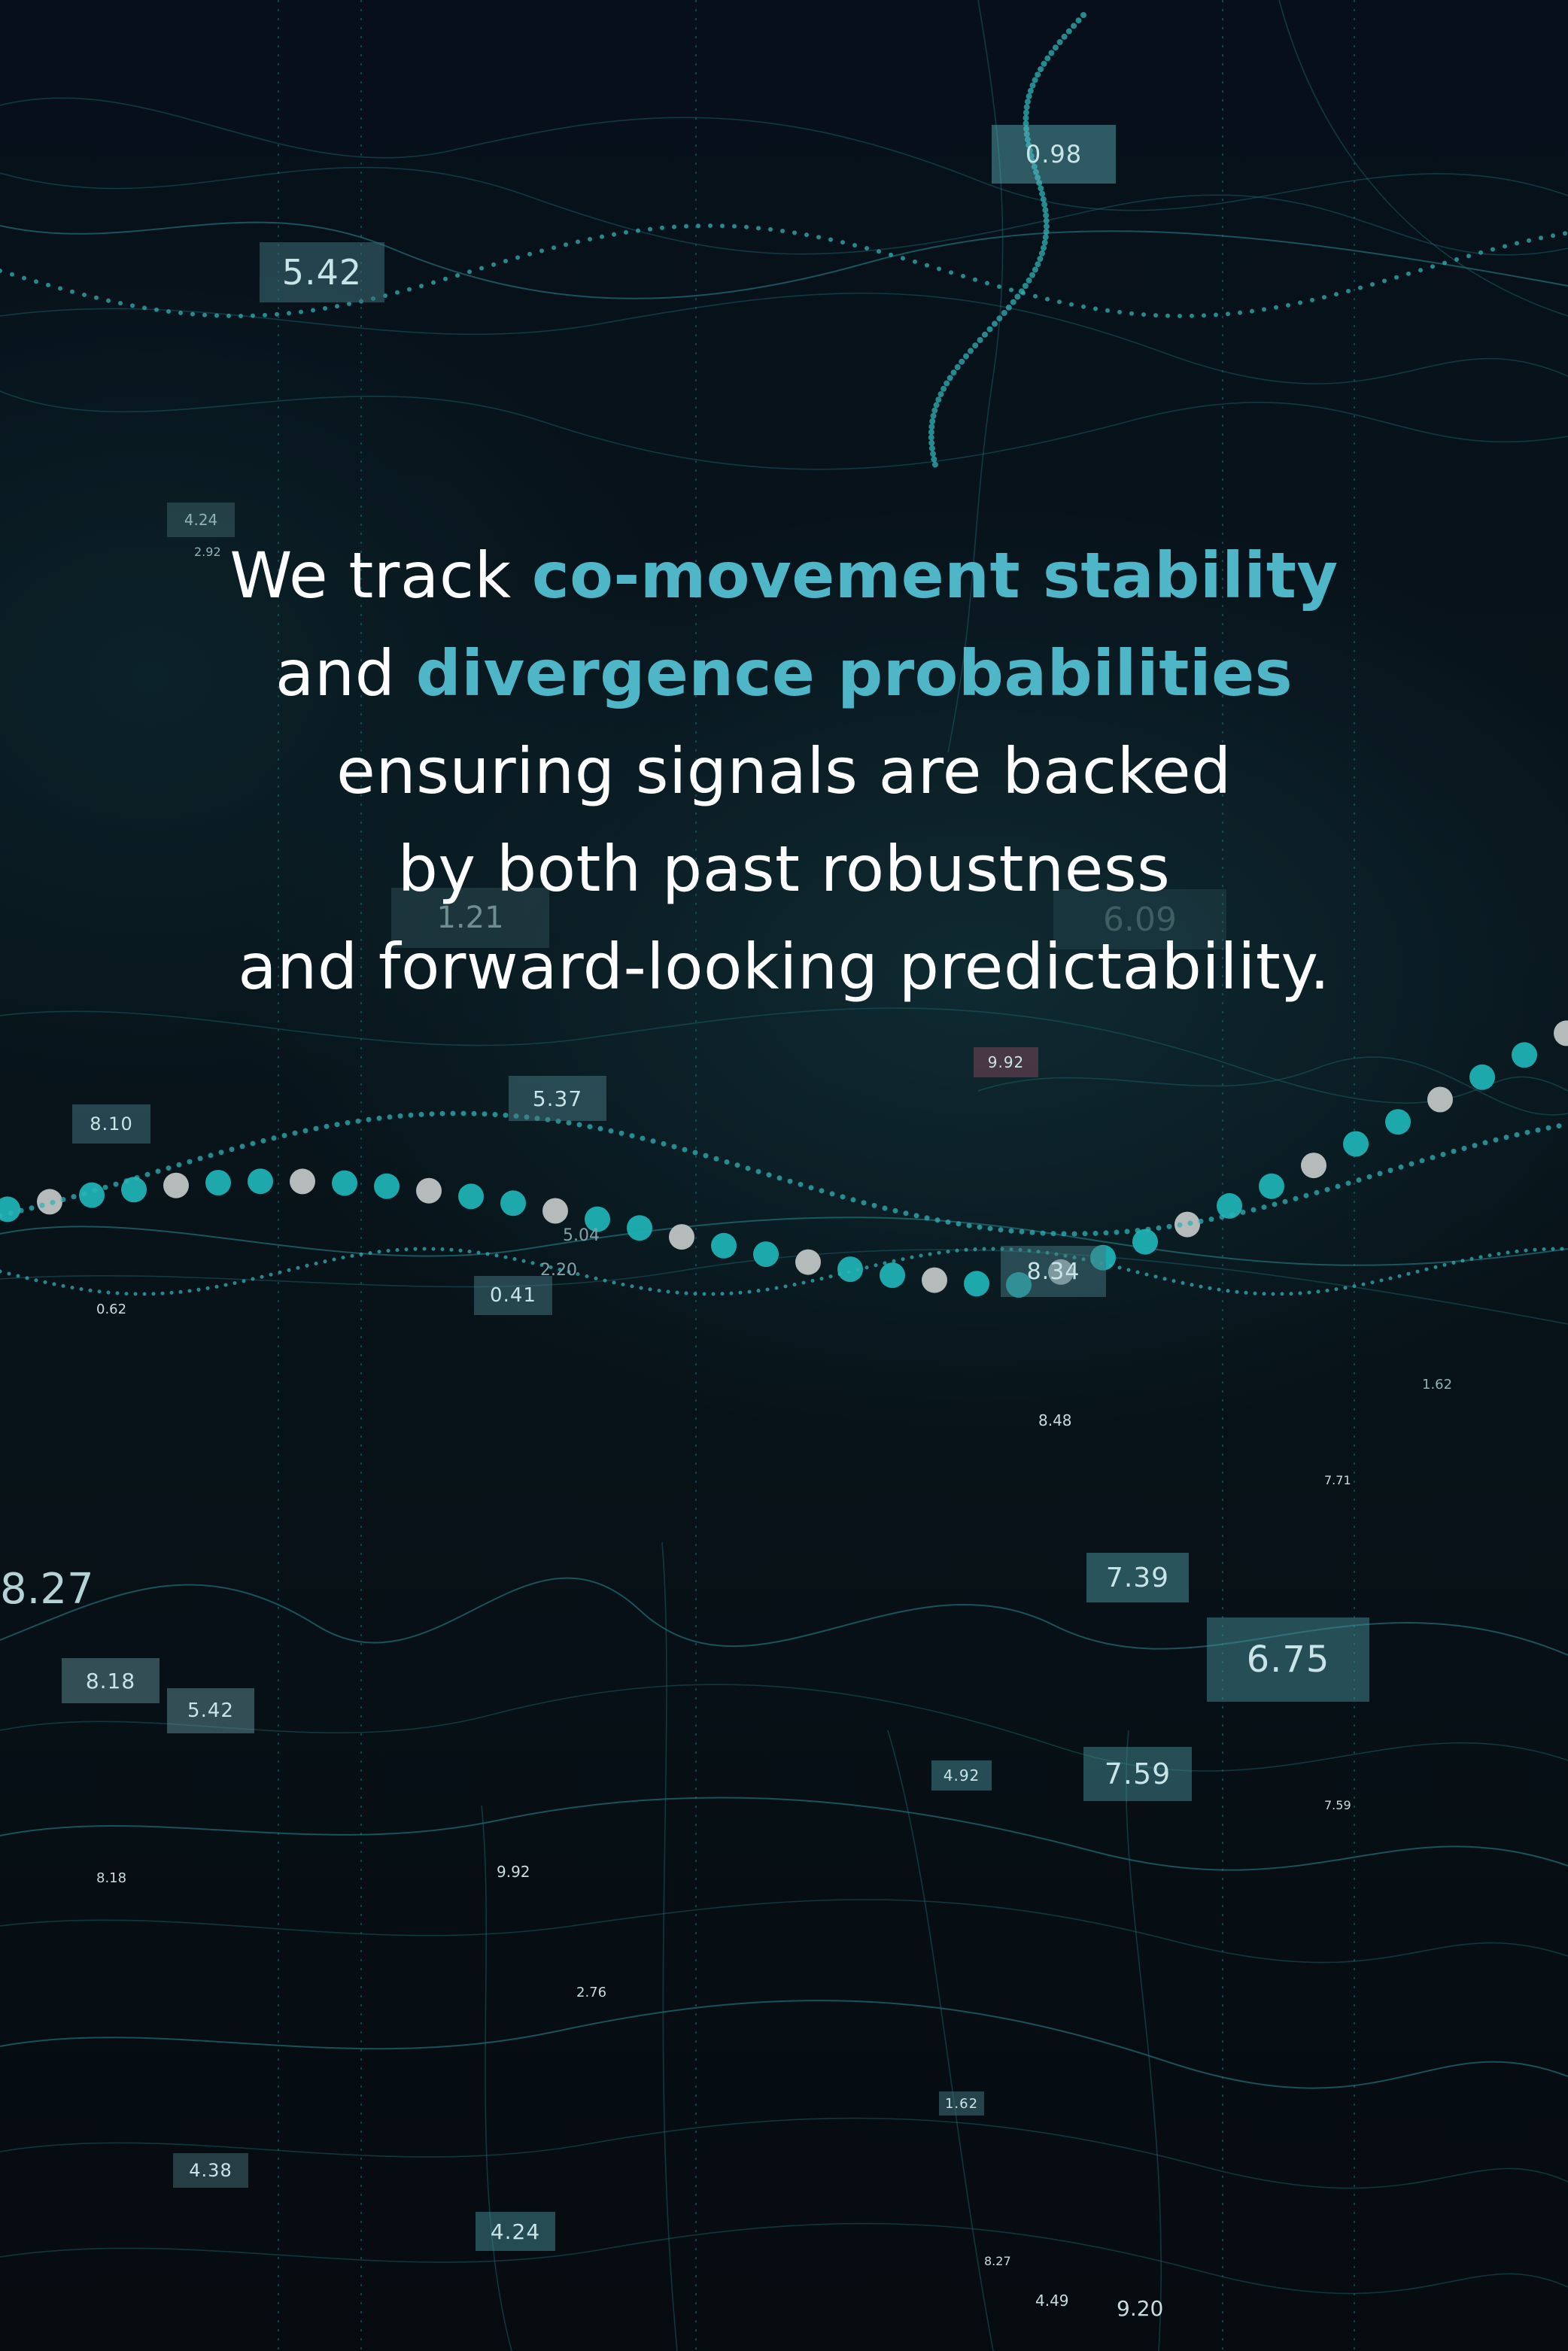 Image resolution: width=1568 pixels, height=2351 pixels. I want to click on value-label-5-42-box: 5.42, so click(210, 1711).